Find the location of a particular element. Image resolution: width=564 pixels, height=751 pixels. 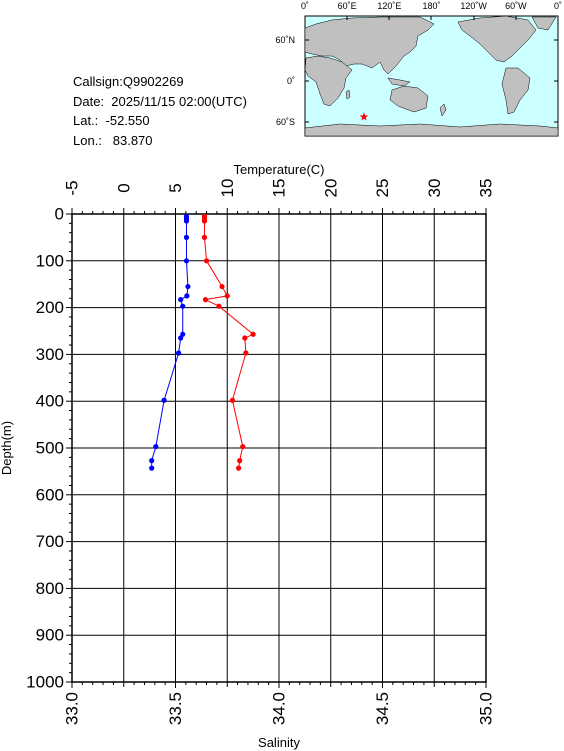

depth-tick-label: 400 is located at coordinates (50, 401).